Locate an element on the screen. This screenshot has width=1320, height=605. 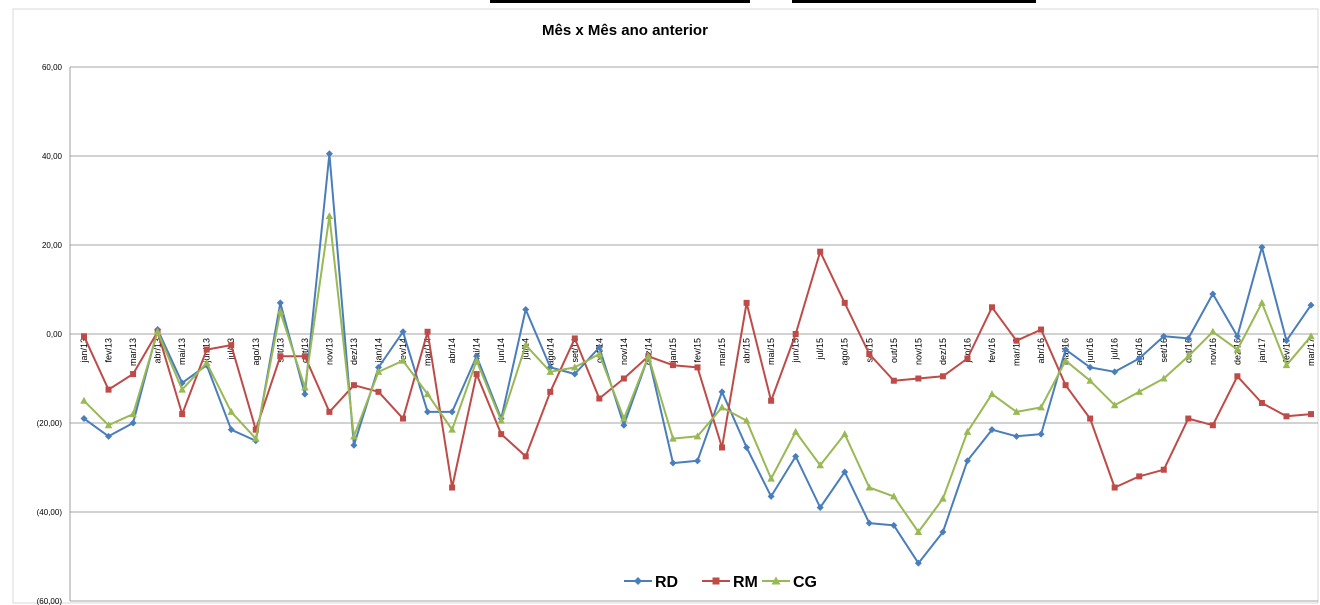
x-tick-label: ago/13 is located at coordinates (256, 352).